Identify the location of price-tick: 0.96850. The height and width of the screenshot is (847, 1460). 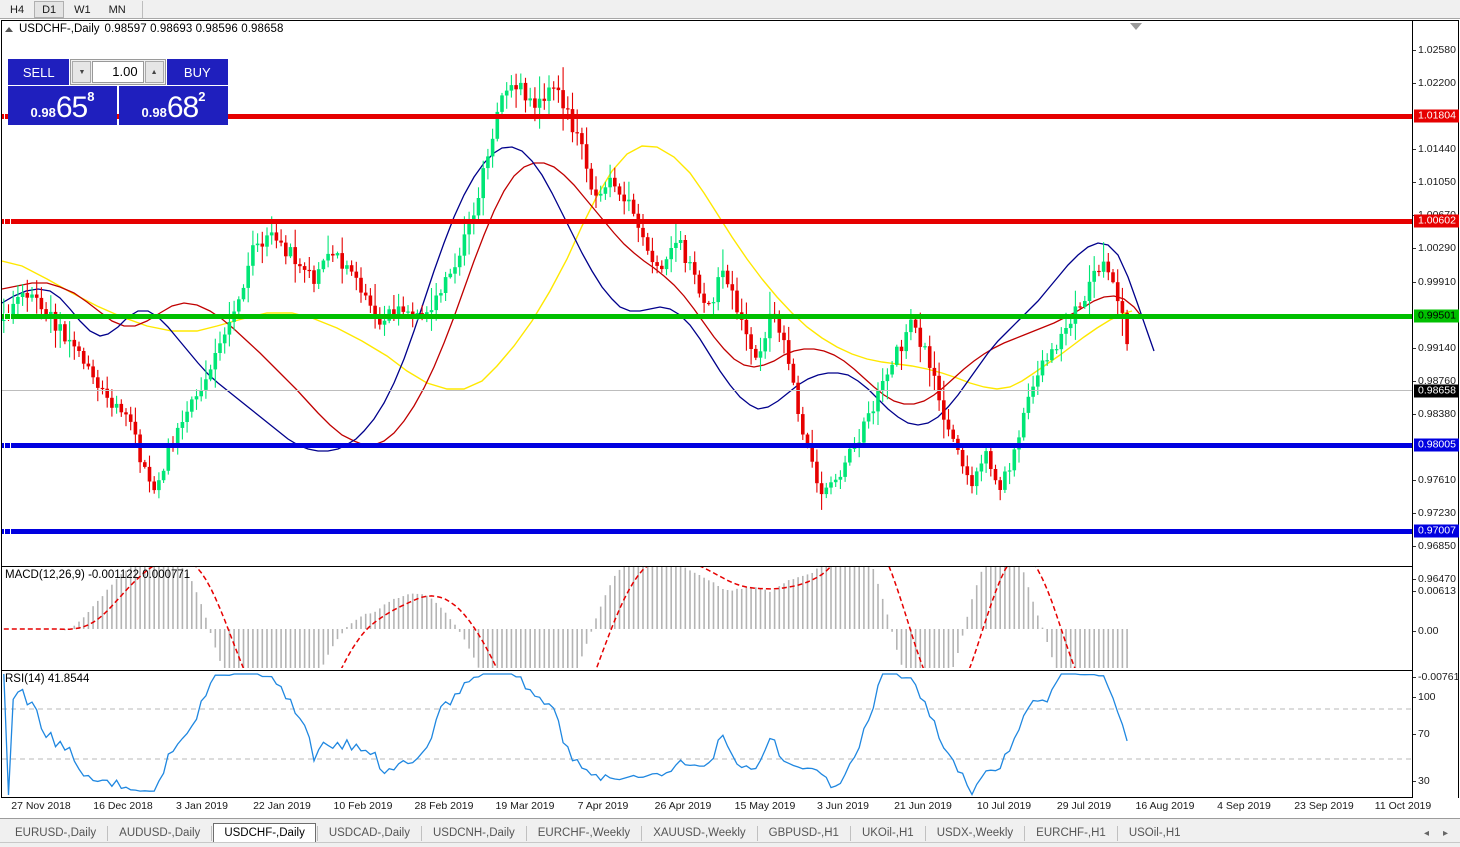
(1434, 546).